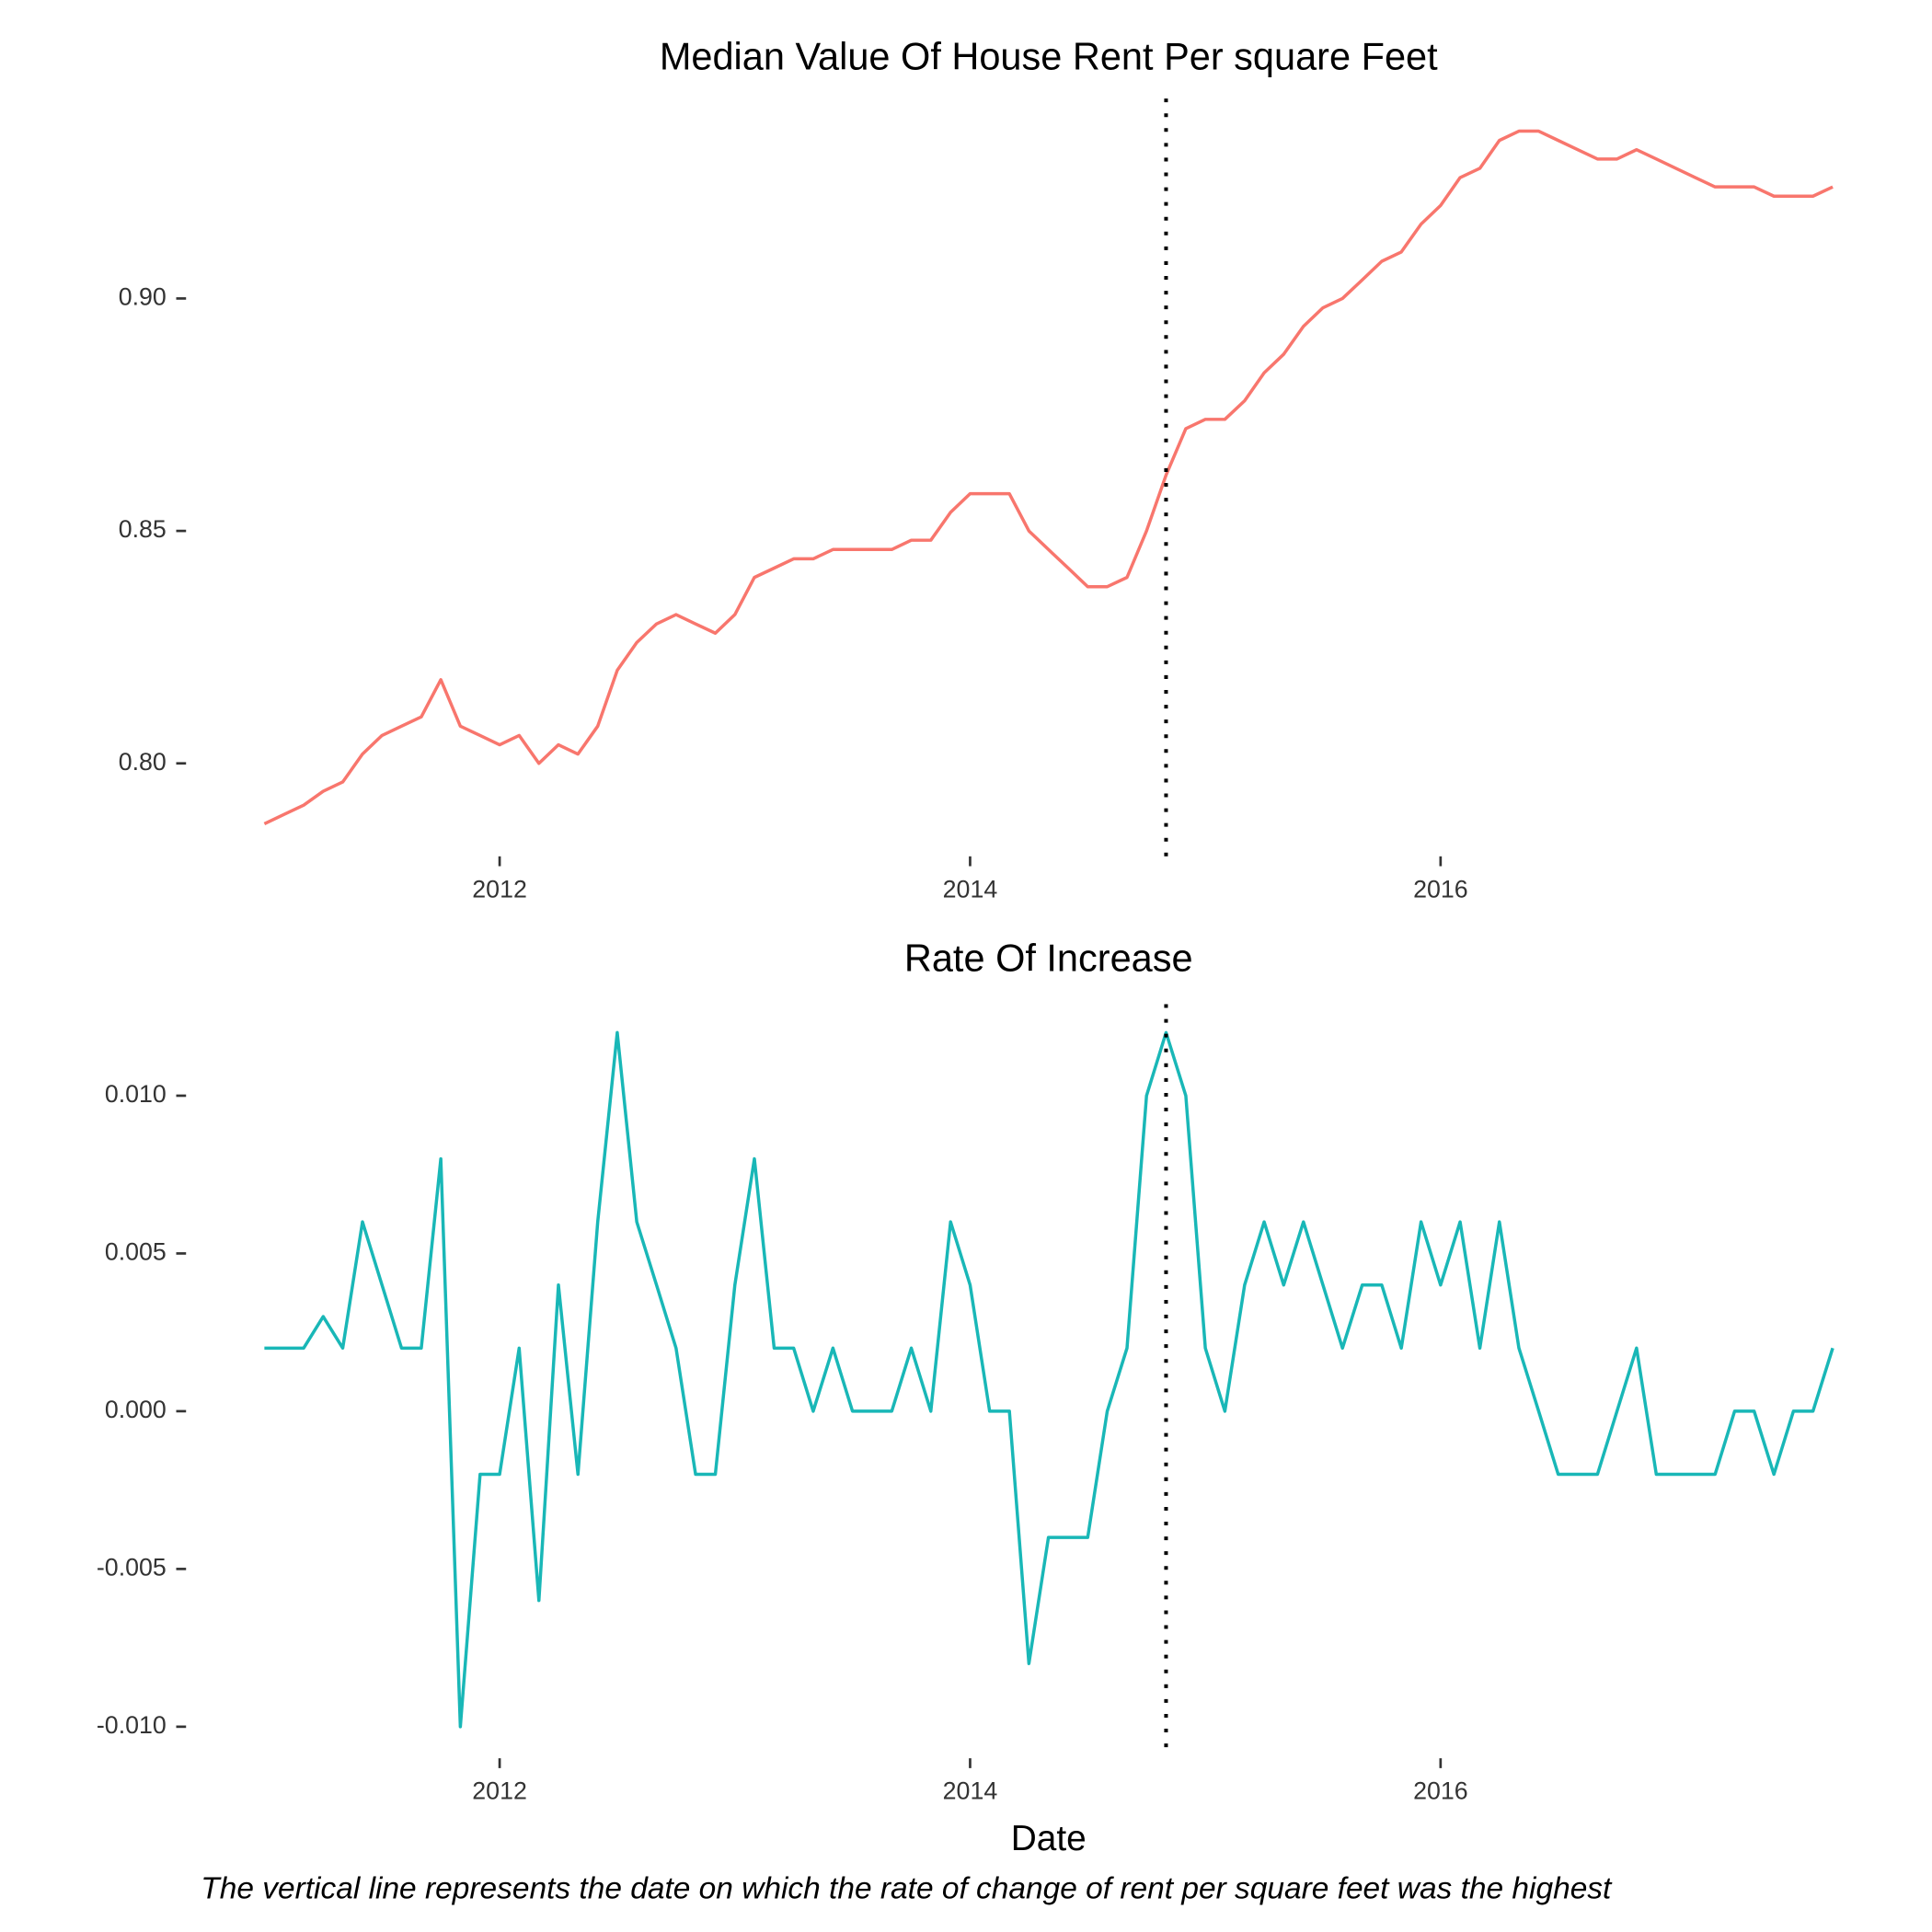 The height and width of the screenshot is (1932, 1932). I want to click on x-axis-label: Date, so click(1049, 1838).